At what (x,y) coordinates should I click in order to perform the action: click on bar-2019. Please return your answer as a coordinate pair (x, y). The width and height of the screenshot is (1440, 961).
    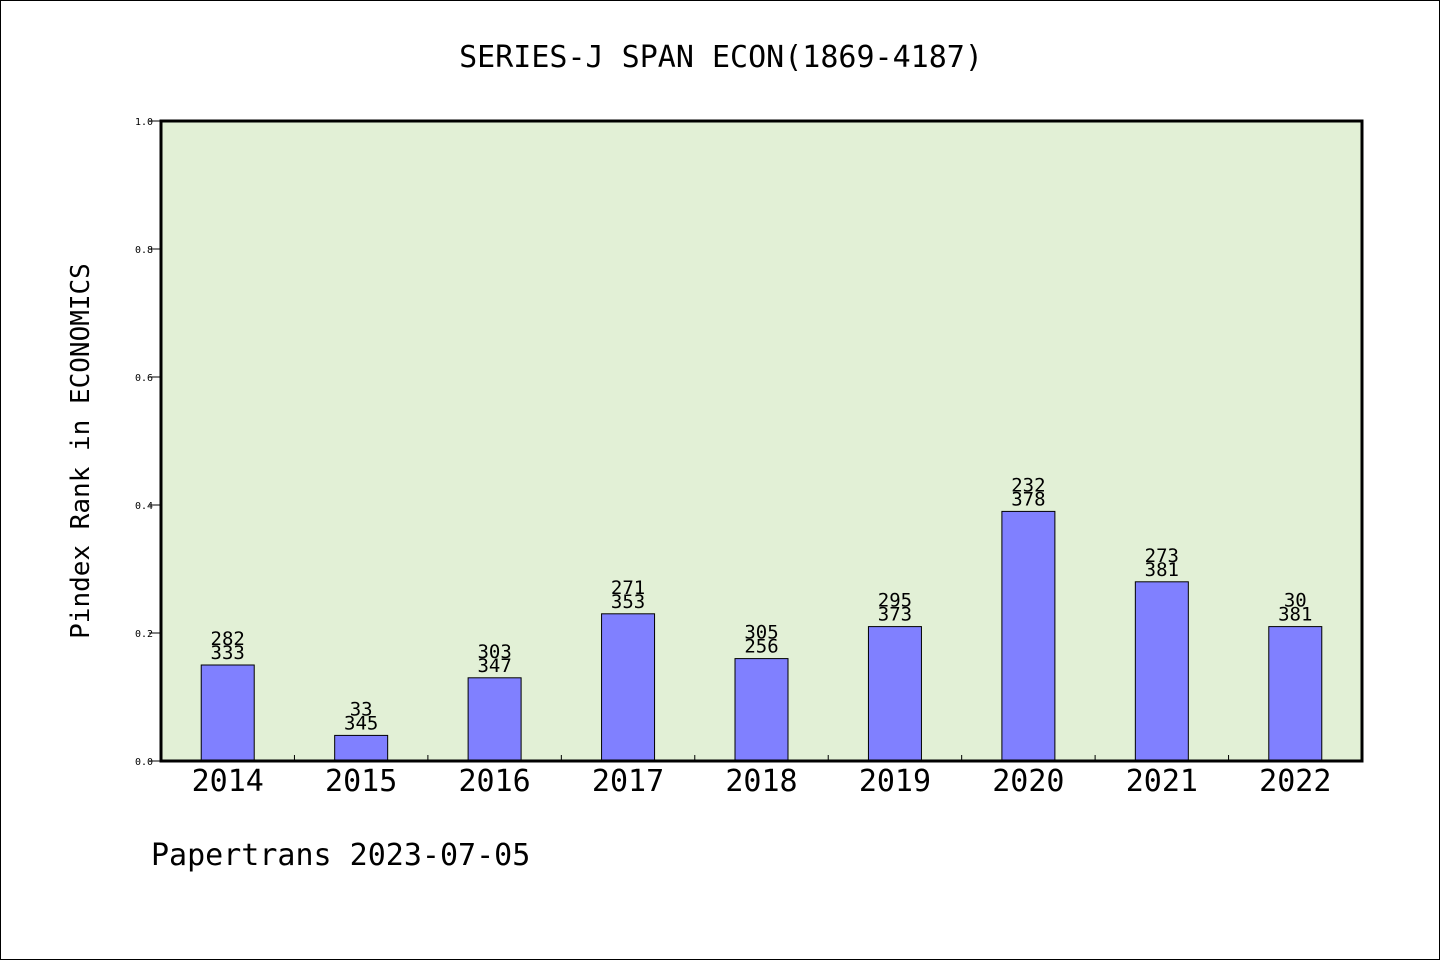
    Looking at the image, I should click on (894, 694).